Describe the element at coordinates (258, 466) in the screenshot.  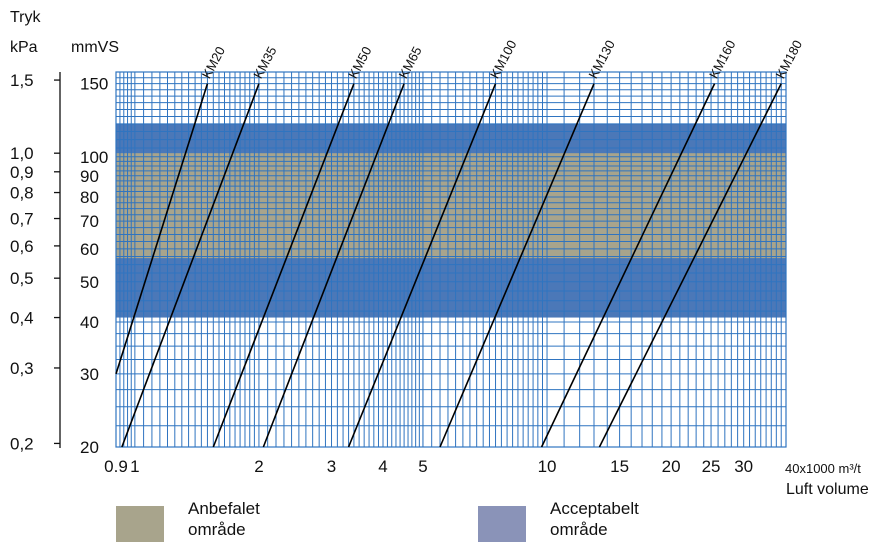
I see `x-tick-label: 2` at that location.